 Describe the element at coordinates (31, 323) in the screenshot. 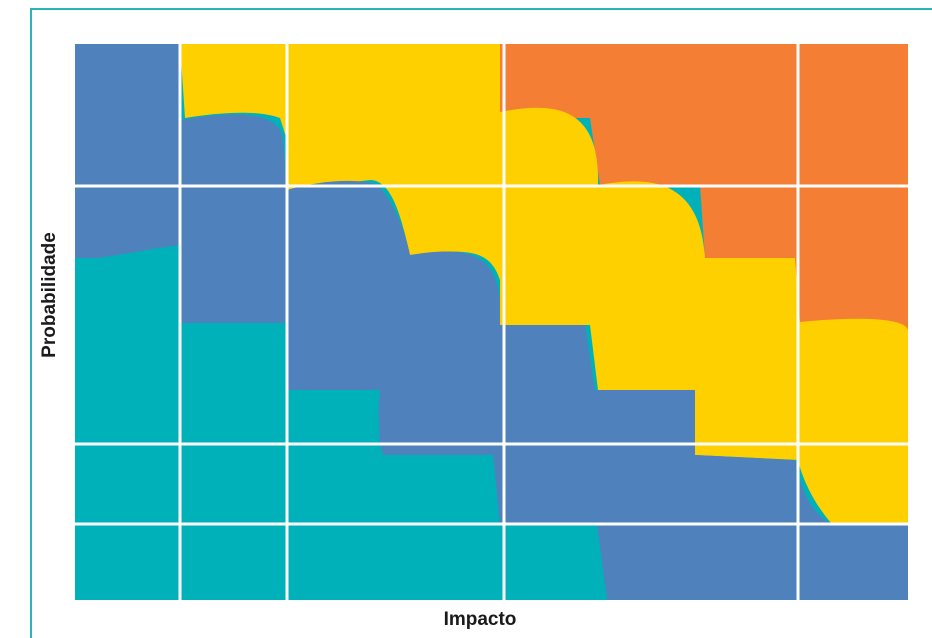

I see `frame-border-left` at that location.